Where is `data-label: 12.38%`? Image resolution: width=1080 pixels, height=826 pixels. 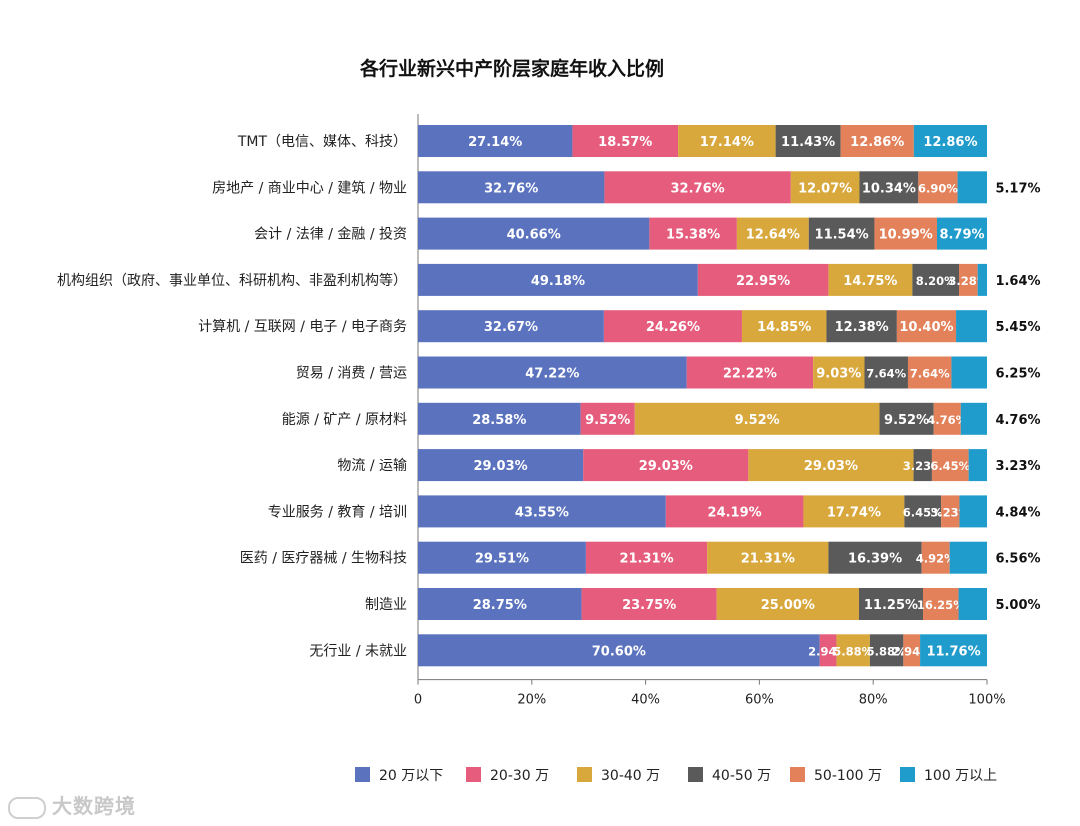 data-label: 12.38% is located at coordinates (862, 327).